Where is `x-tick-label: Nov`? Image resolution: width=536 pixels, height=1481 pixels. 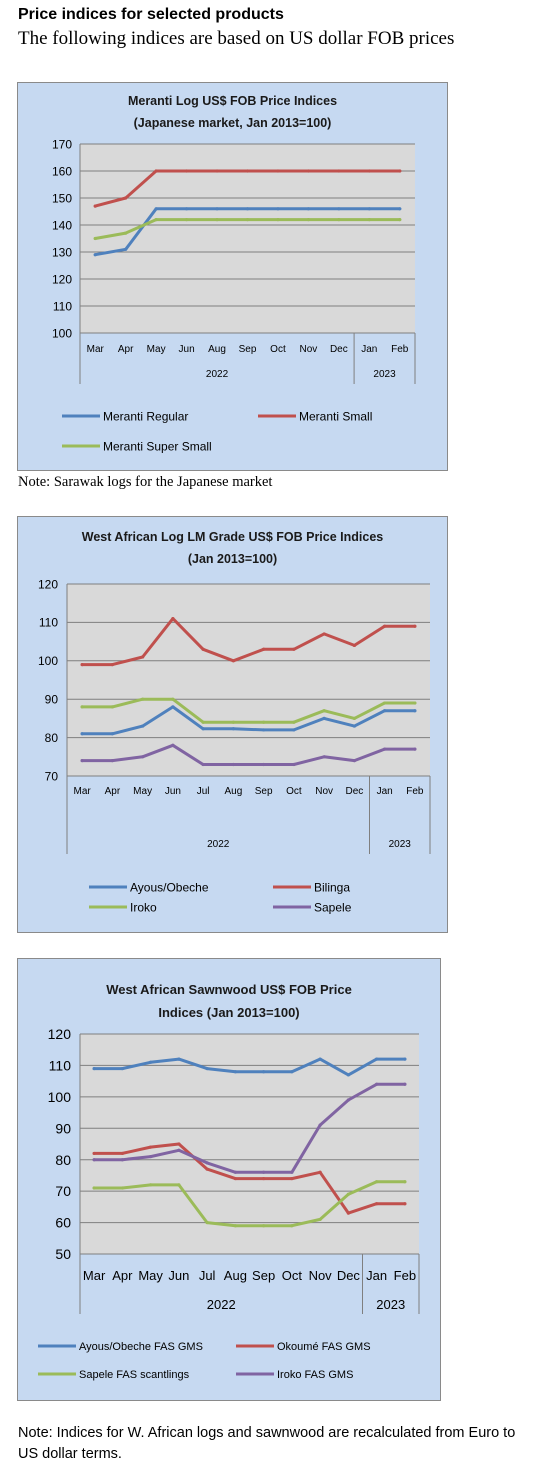
x-tick-label: Nov is located at coordinates (309, 349).